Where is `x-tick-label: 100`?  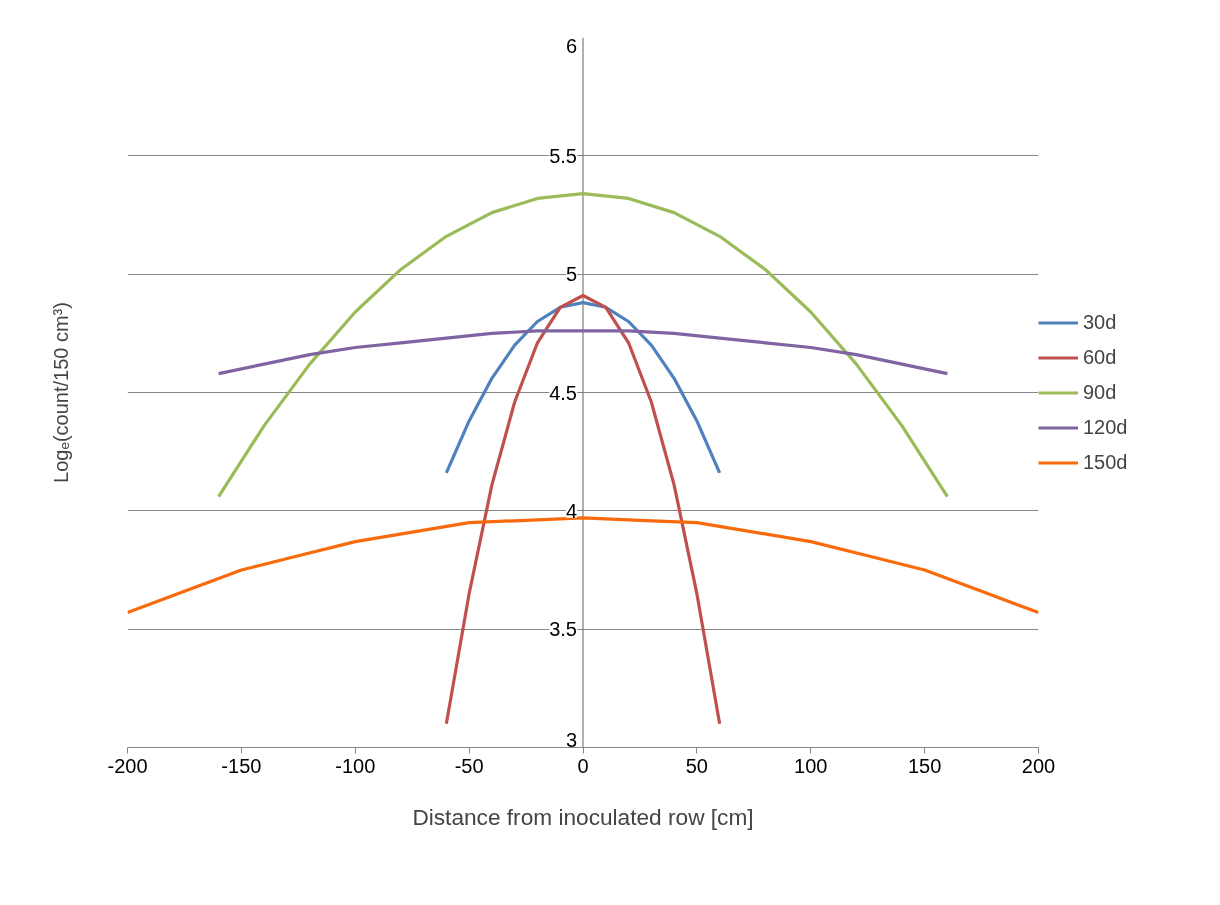
x-tick-label: 100 is located at coordinates (811, 765).